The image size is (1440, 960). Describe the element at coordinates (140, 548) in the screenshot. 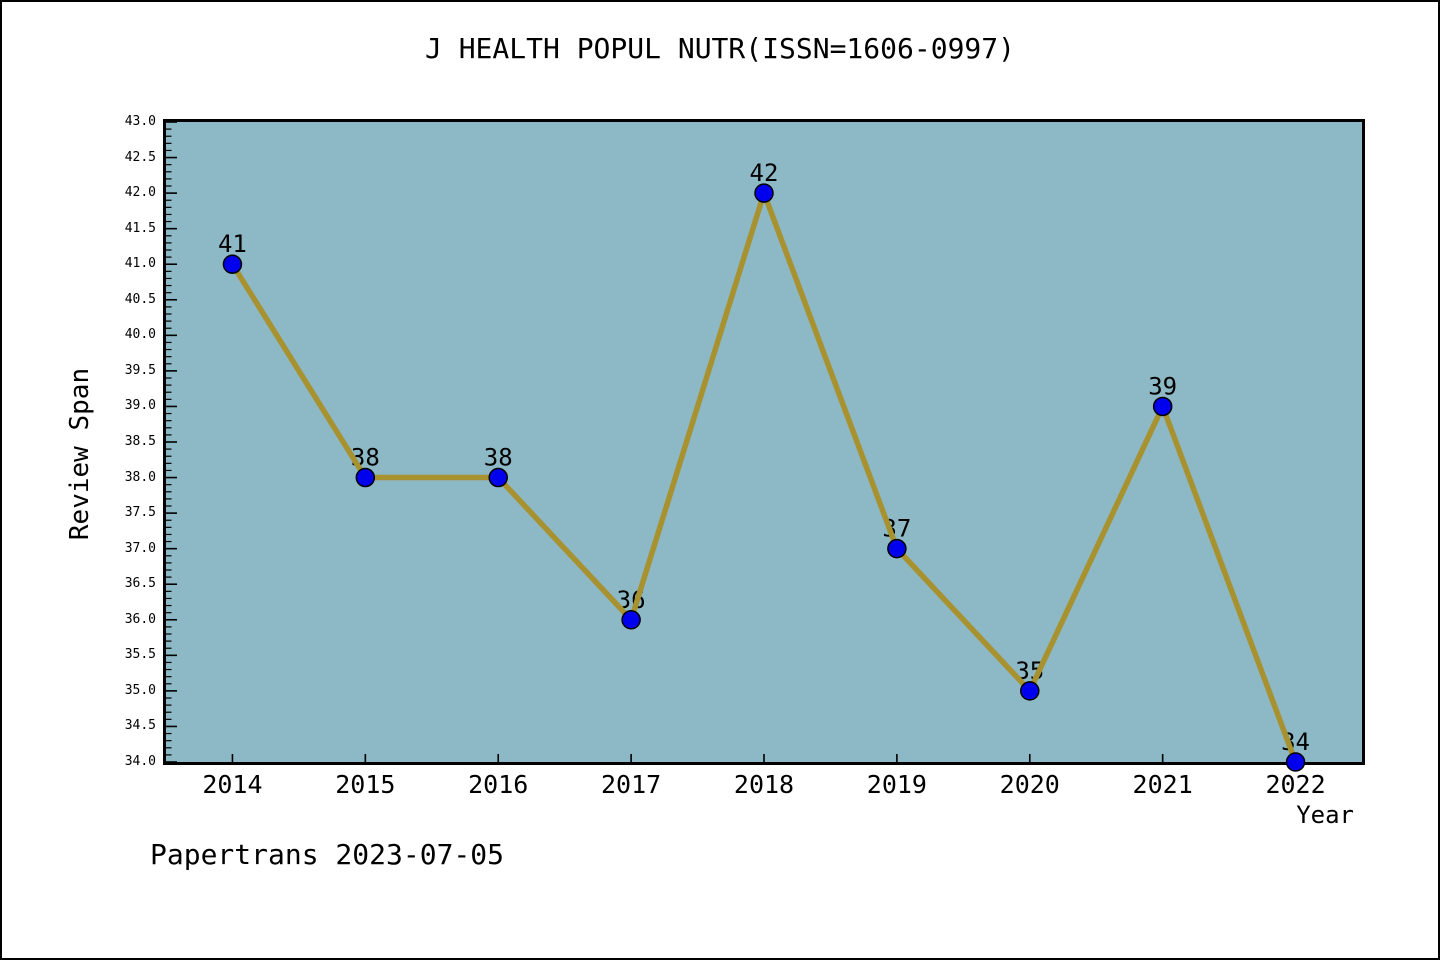

I see `y-tick-label: 37.0` at that location.